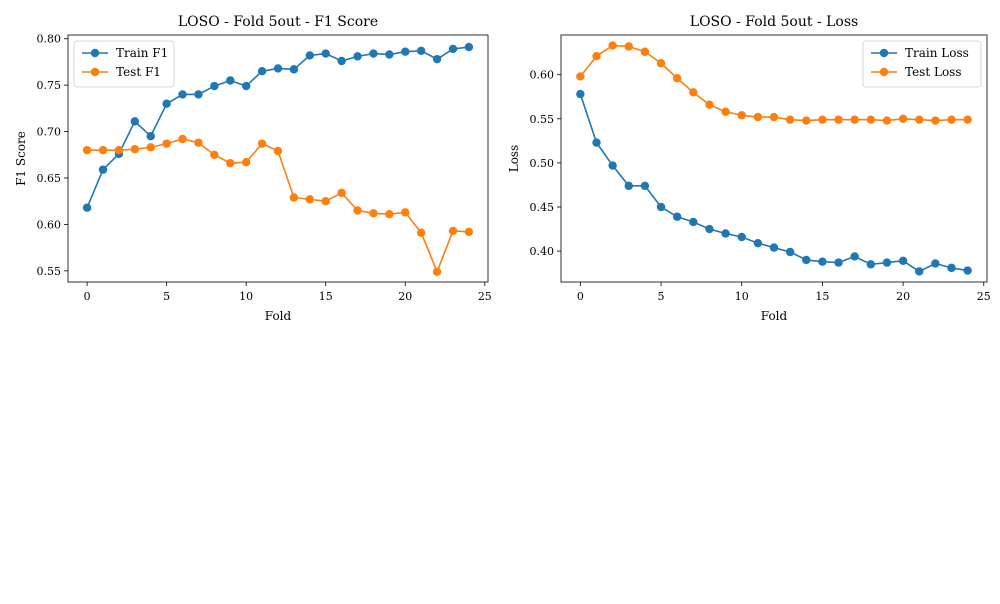  Describe the element at coordinates (933, 72) in the screenshot. I see `legend-label: Test Loss` at that location.